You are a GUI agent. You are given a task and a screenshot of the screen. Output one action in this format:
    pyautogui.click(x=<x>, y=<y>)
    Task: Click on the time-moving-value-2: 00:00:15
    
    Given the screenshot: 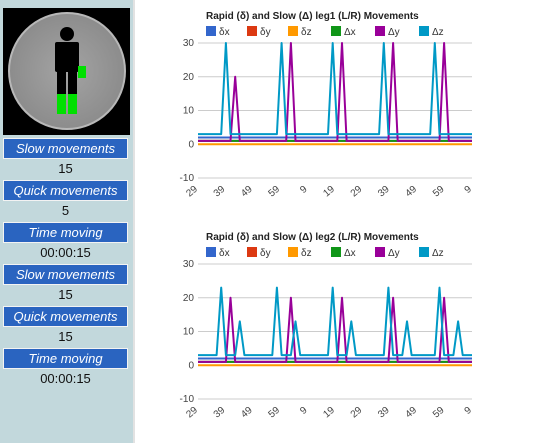 What is the action you would take?
    pyautogui.click(x=65, y=378)
    